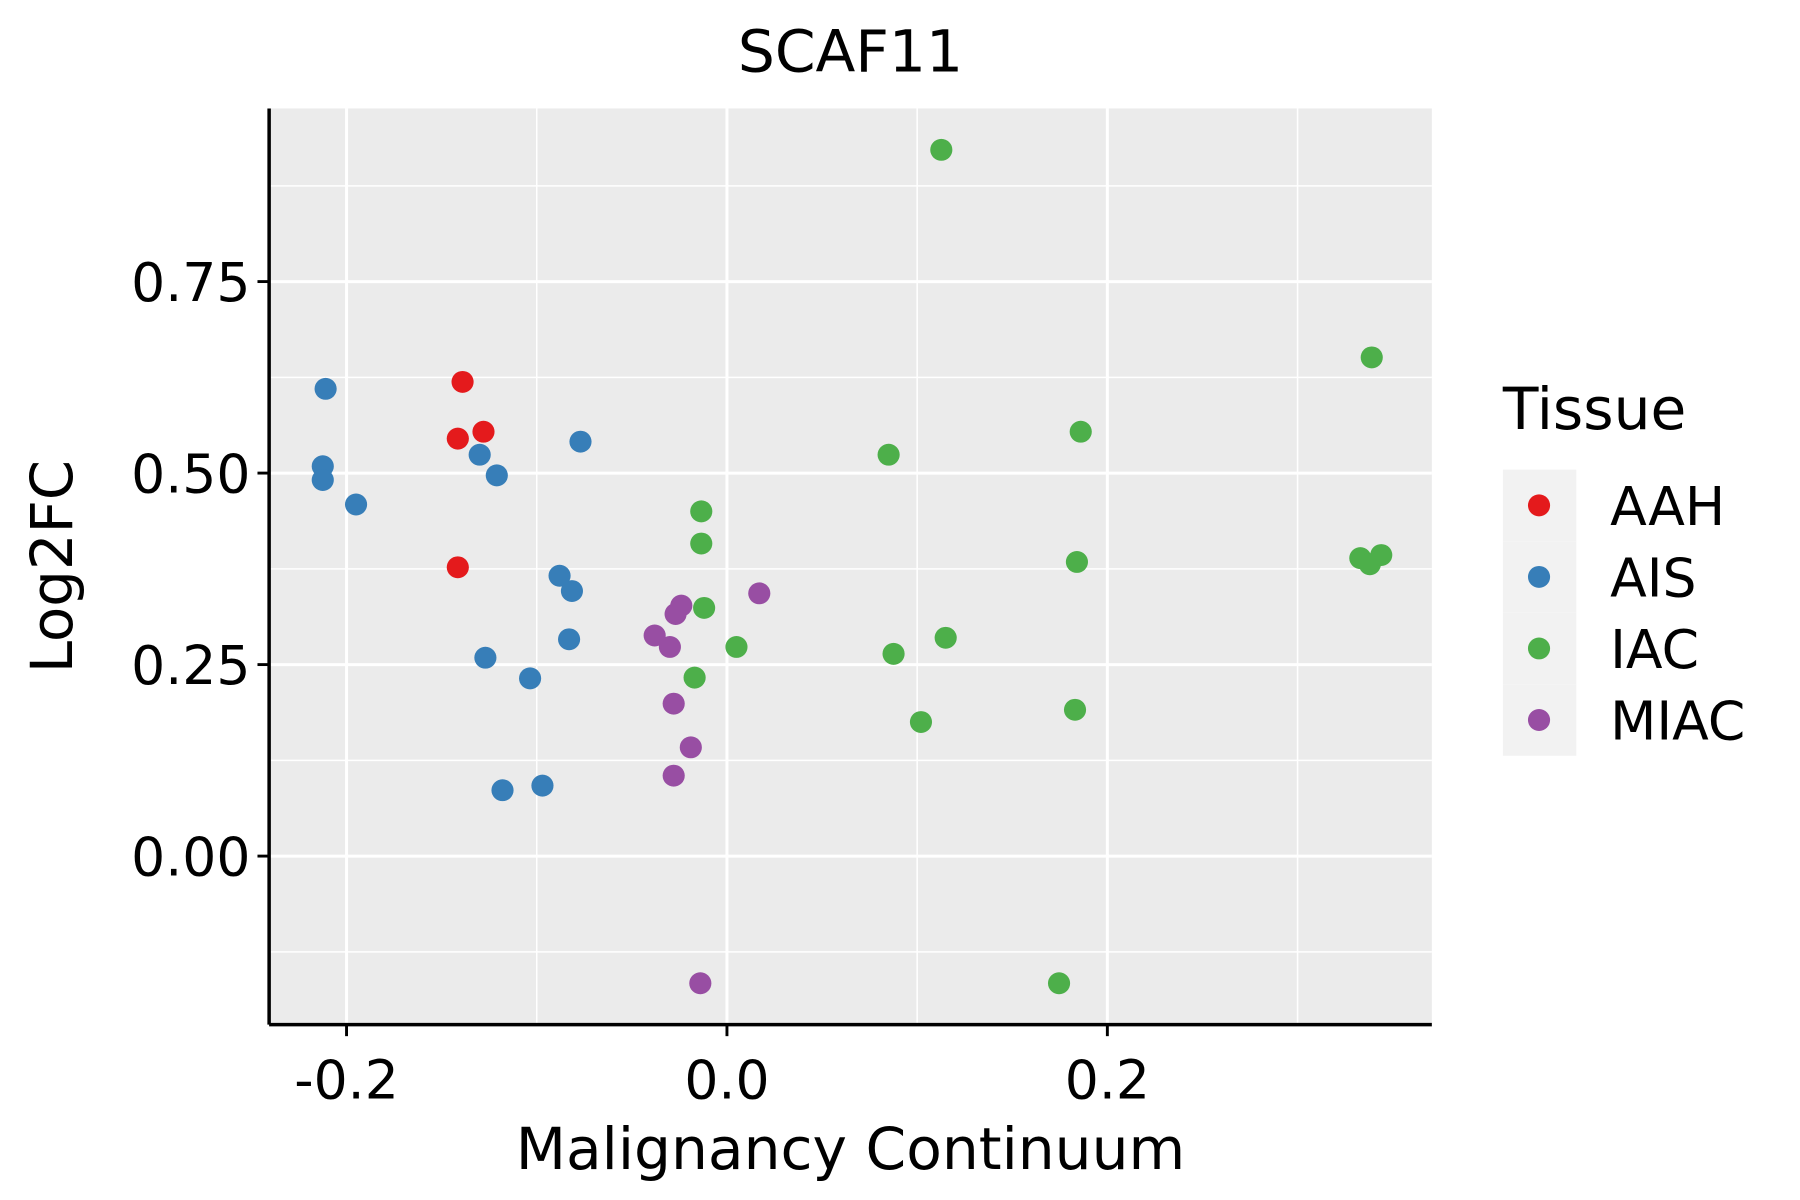  What do you see at coordinates (726, 1080) in the screenshot?
I see `x-tick-label: 0.0` at bounding box center [726, 1080].